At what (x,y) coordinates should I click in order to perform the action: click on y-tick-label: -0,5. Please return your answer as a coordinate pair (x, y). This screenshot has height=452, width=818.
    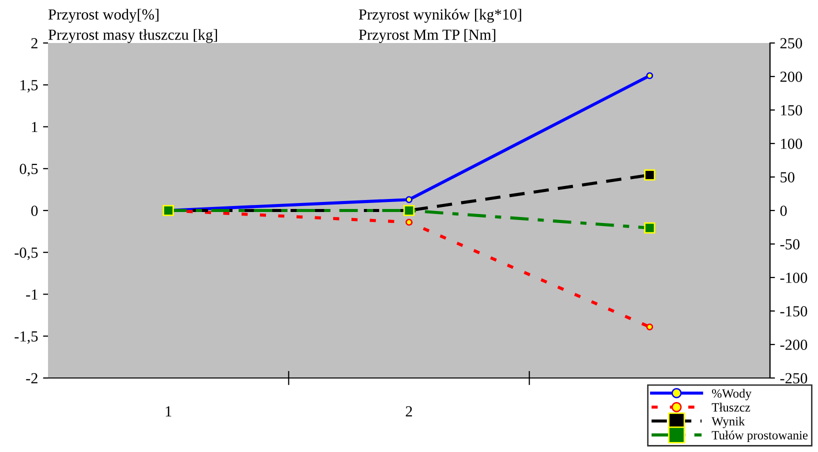
    Looking at the image, I should click on (26, 254).